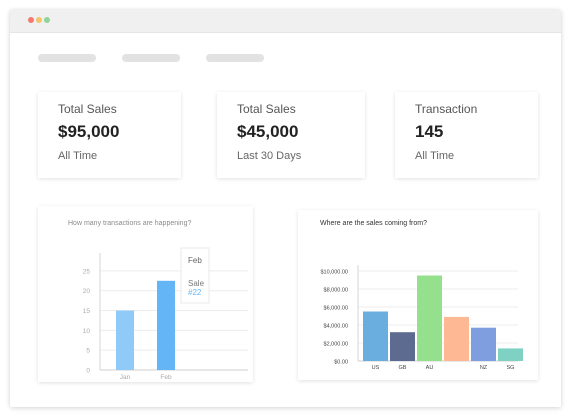  What do you see at coordinates (195, 292) in the screenshot?
I see `tooltip-value: #22` at bounding box center [195, 292].